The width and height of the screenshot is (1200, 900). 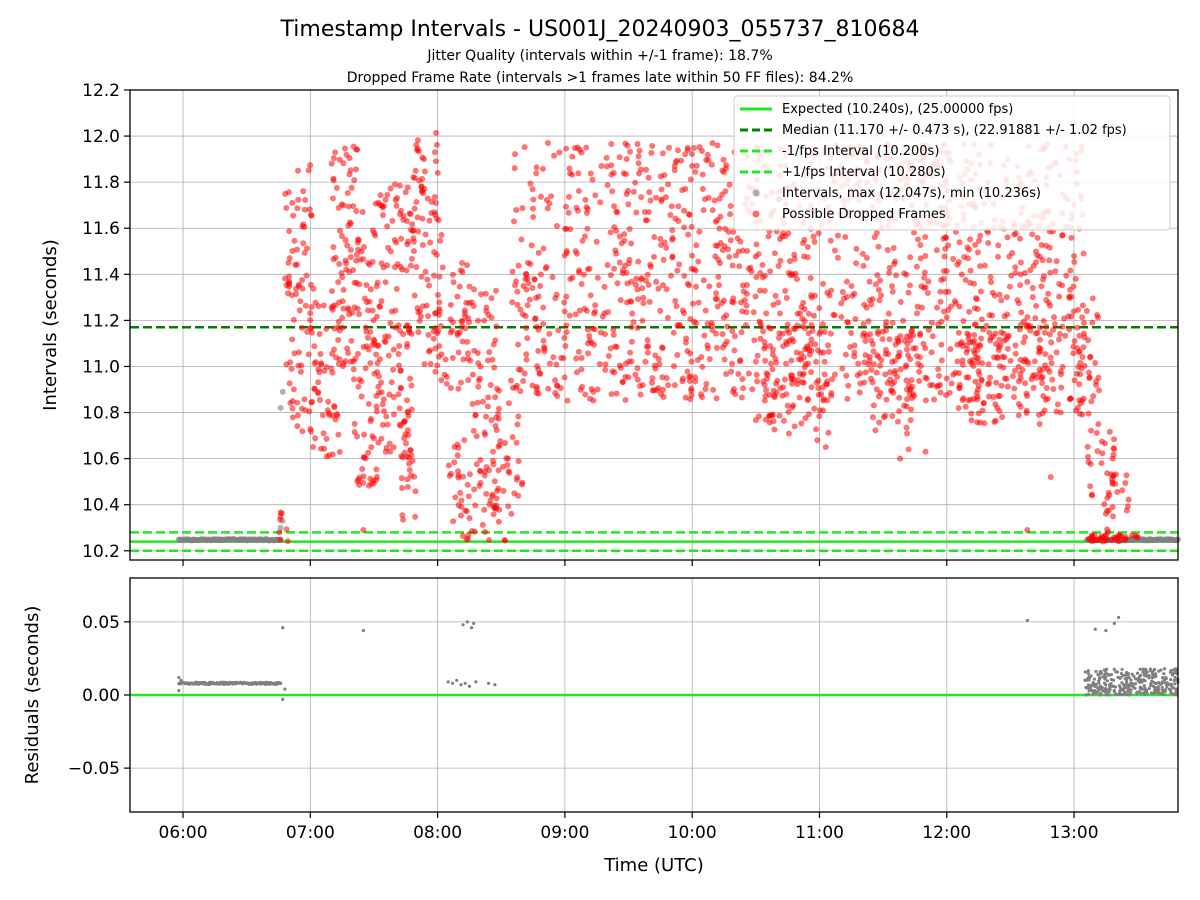 What do you see at coordinates (1074, 833) in the screenshot?
I see `bottom-x-tick-label: 13:00` at bounding box center [1074, 833].